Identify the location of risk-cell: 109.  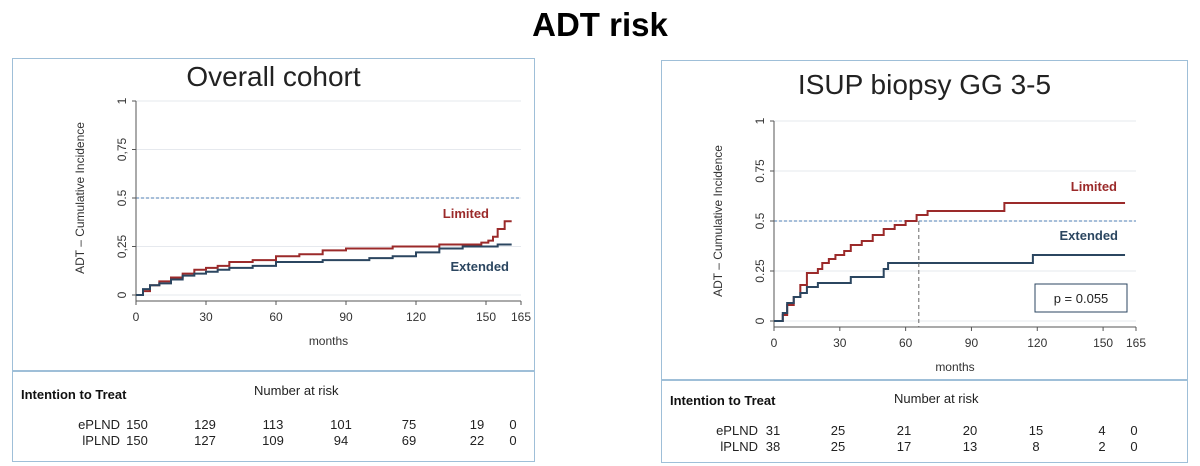
(273, 440).